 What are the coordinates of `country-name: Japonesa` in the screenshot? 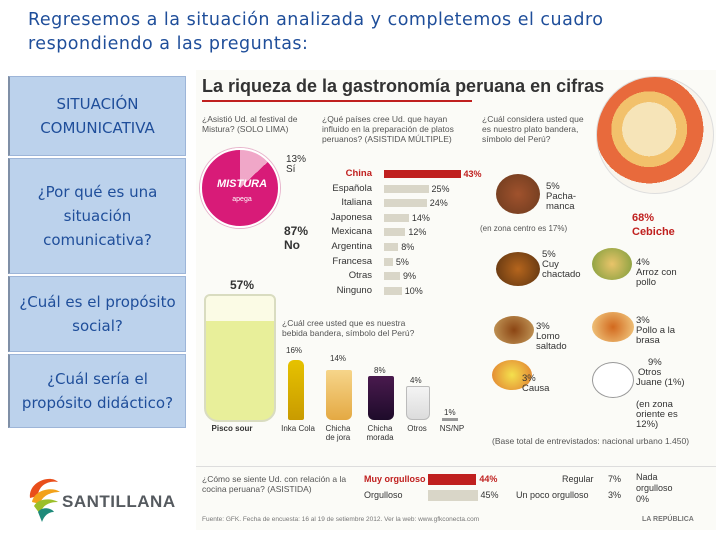 It's located at (351, 217).